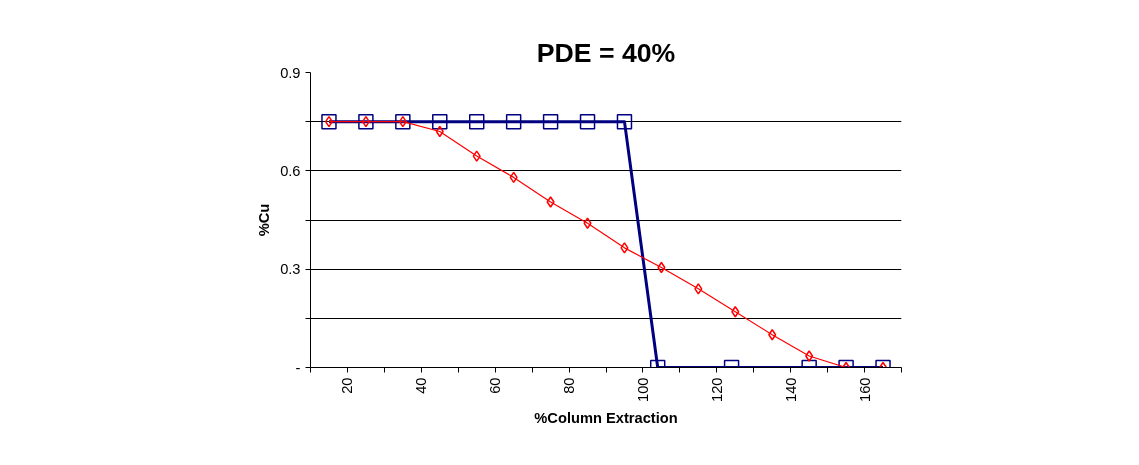  What do you see at coordinates (290, 170) in the screenshot?
I see `y-tick-label: 0.6` at bounding box center [290, 170].